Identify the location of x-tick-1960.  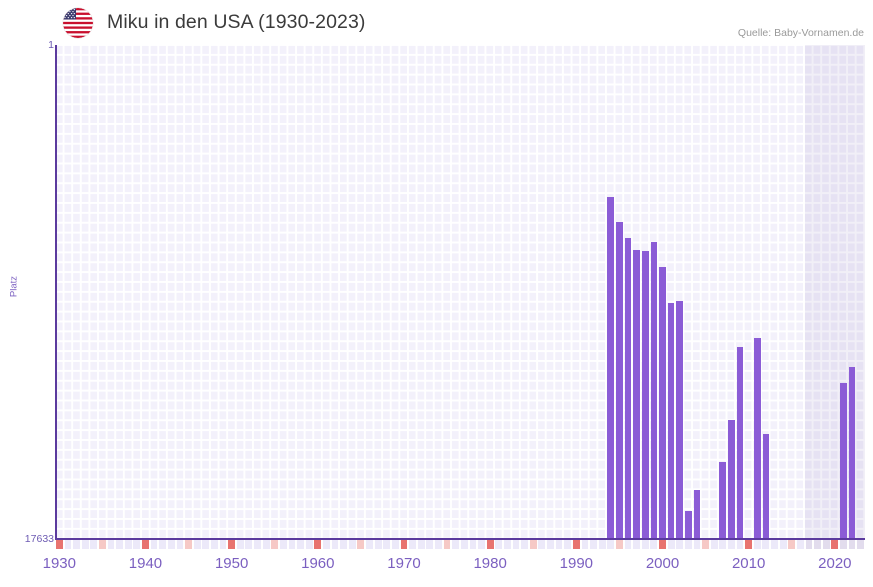
(318, 544).